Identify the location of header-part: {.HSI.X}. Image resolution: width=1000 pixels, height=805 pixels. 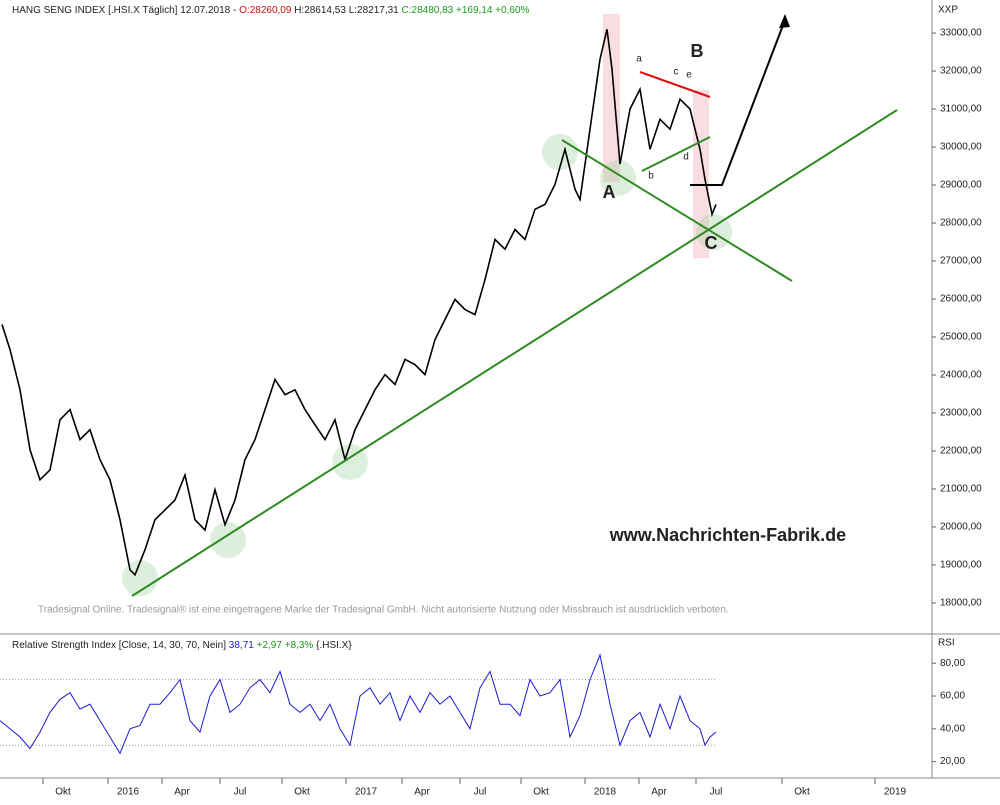
(334, 645).